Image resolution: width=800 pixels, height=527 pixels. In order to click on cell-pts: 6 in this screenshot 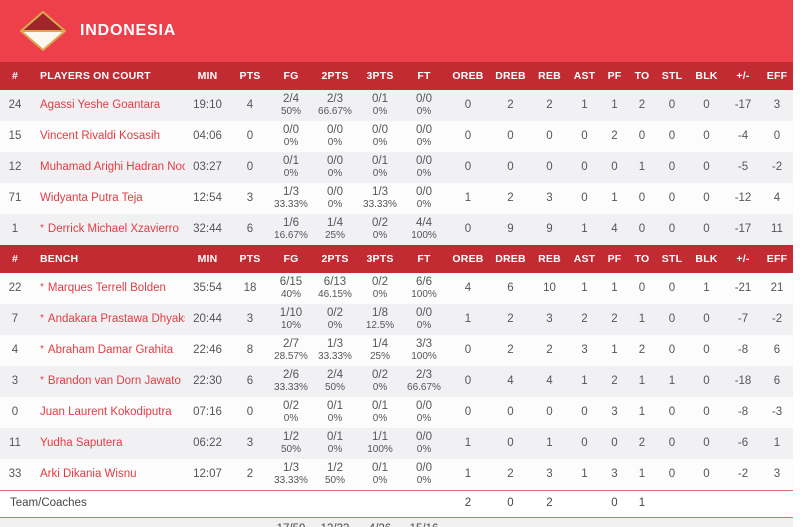, I will do `click(250, 381)`.